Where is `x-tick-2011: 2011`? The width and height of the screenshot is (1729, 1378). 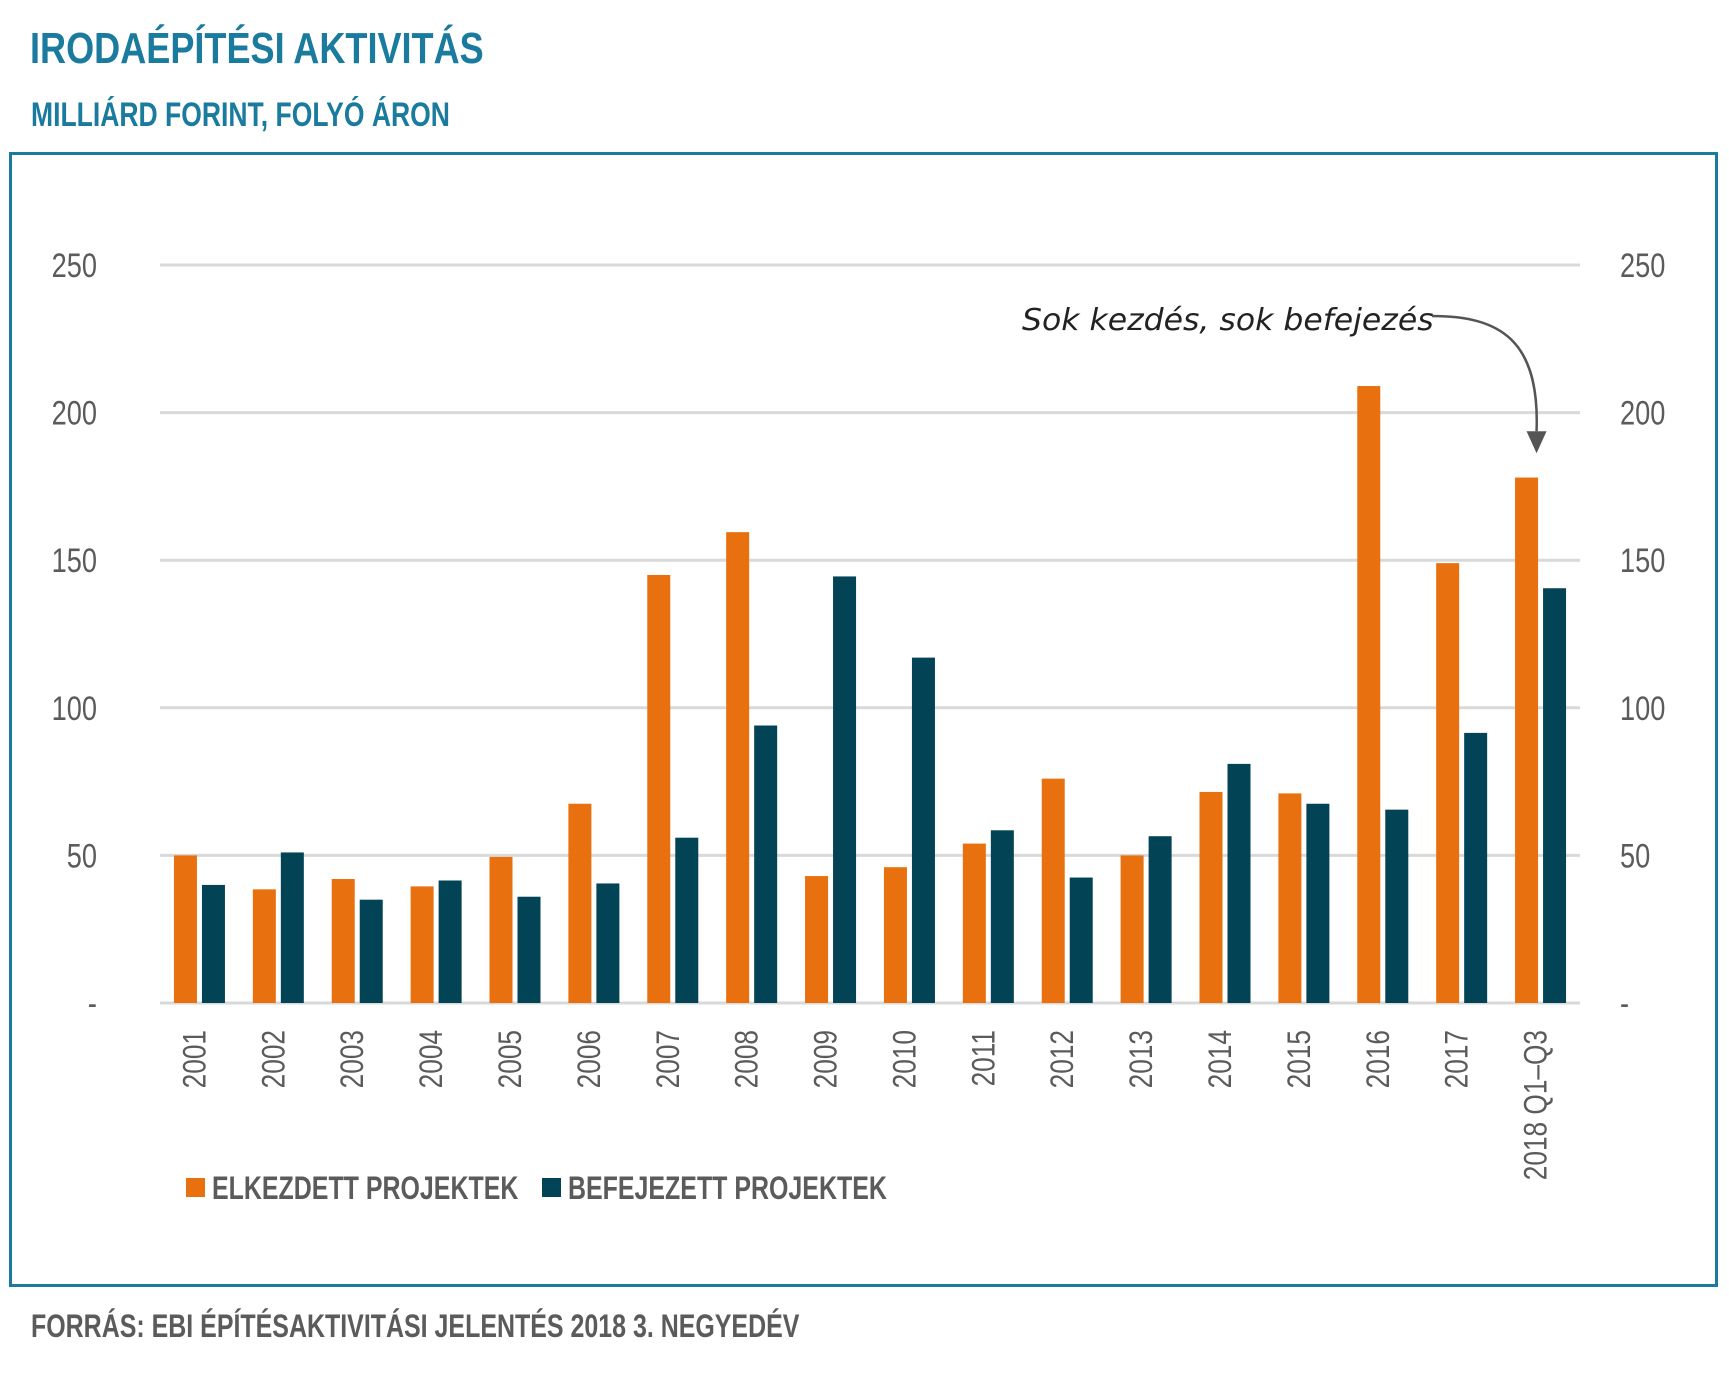
x-tick-2011: 2011 is located at coordinates (984, 1058).